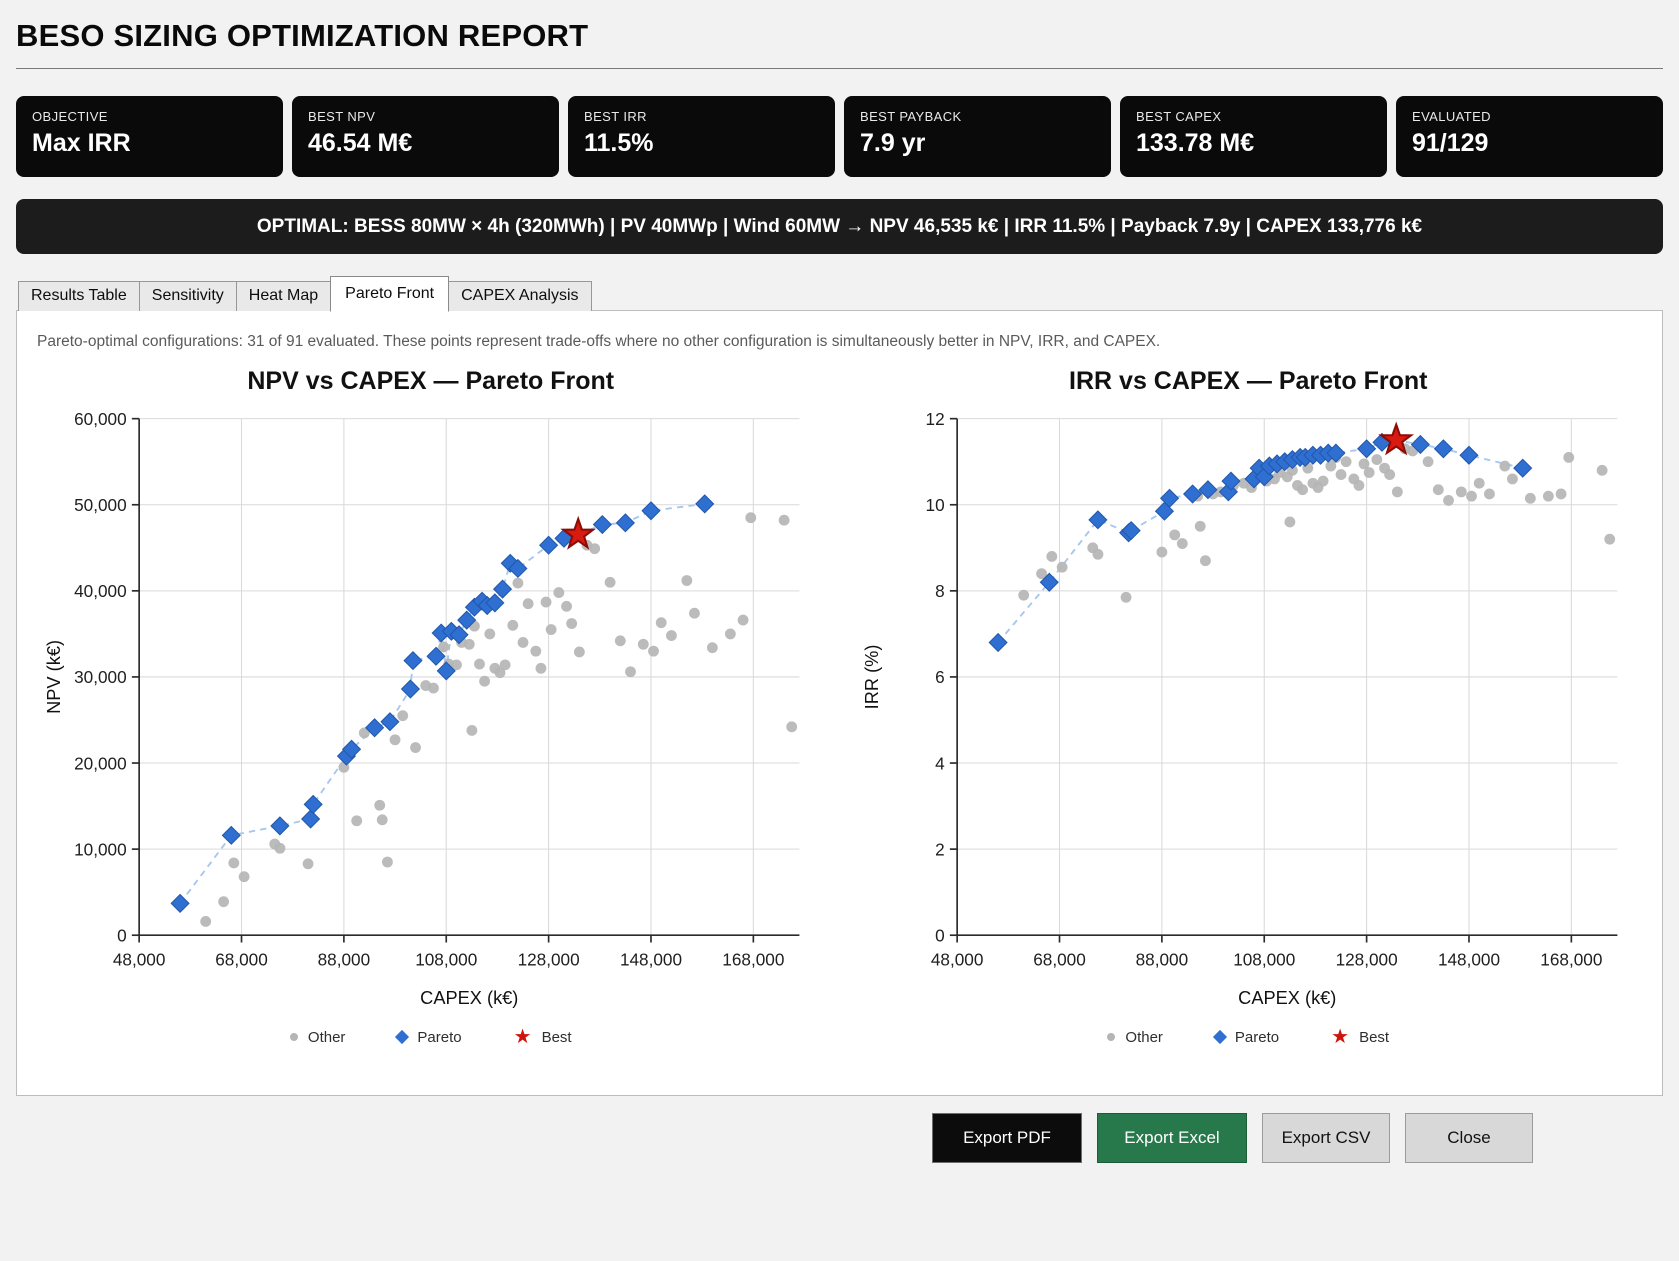  Describe the element at coordinates (977, 136) in the screenshot. I see `kpi-card-best-payback: BEST PAYBACK 7.9 yr` at that location.